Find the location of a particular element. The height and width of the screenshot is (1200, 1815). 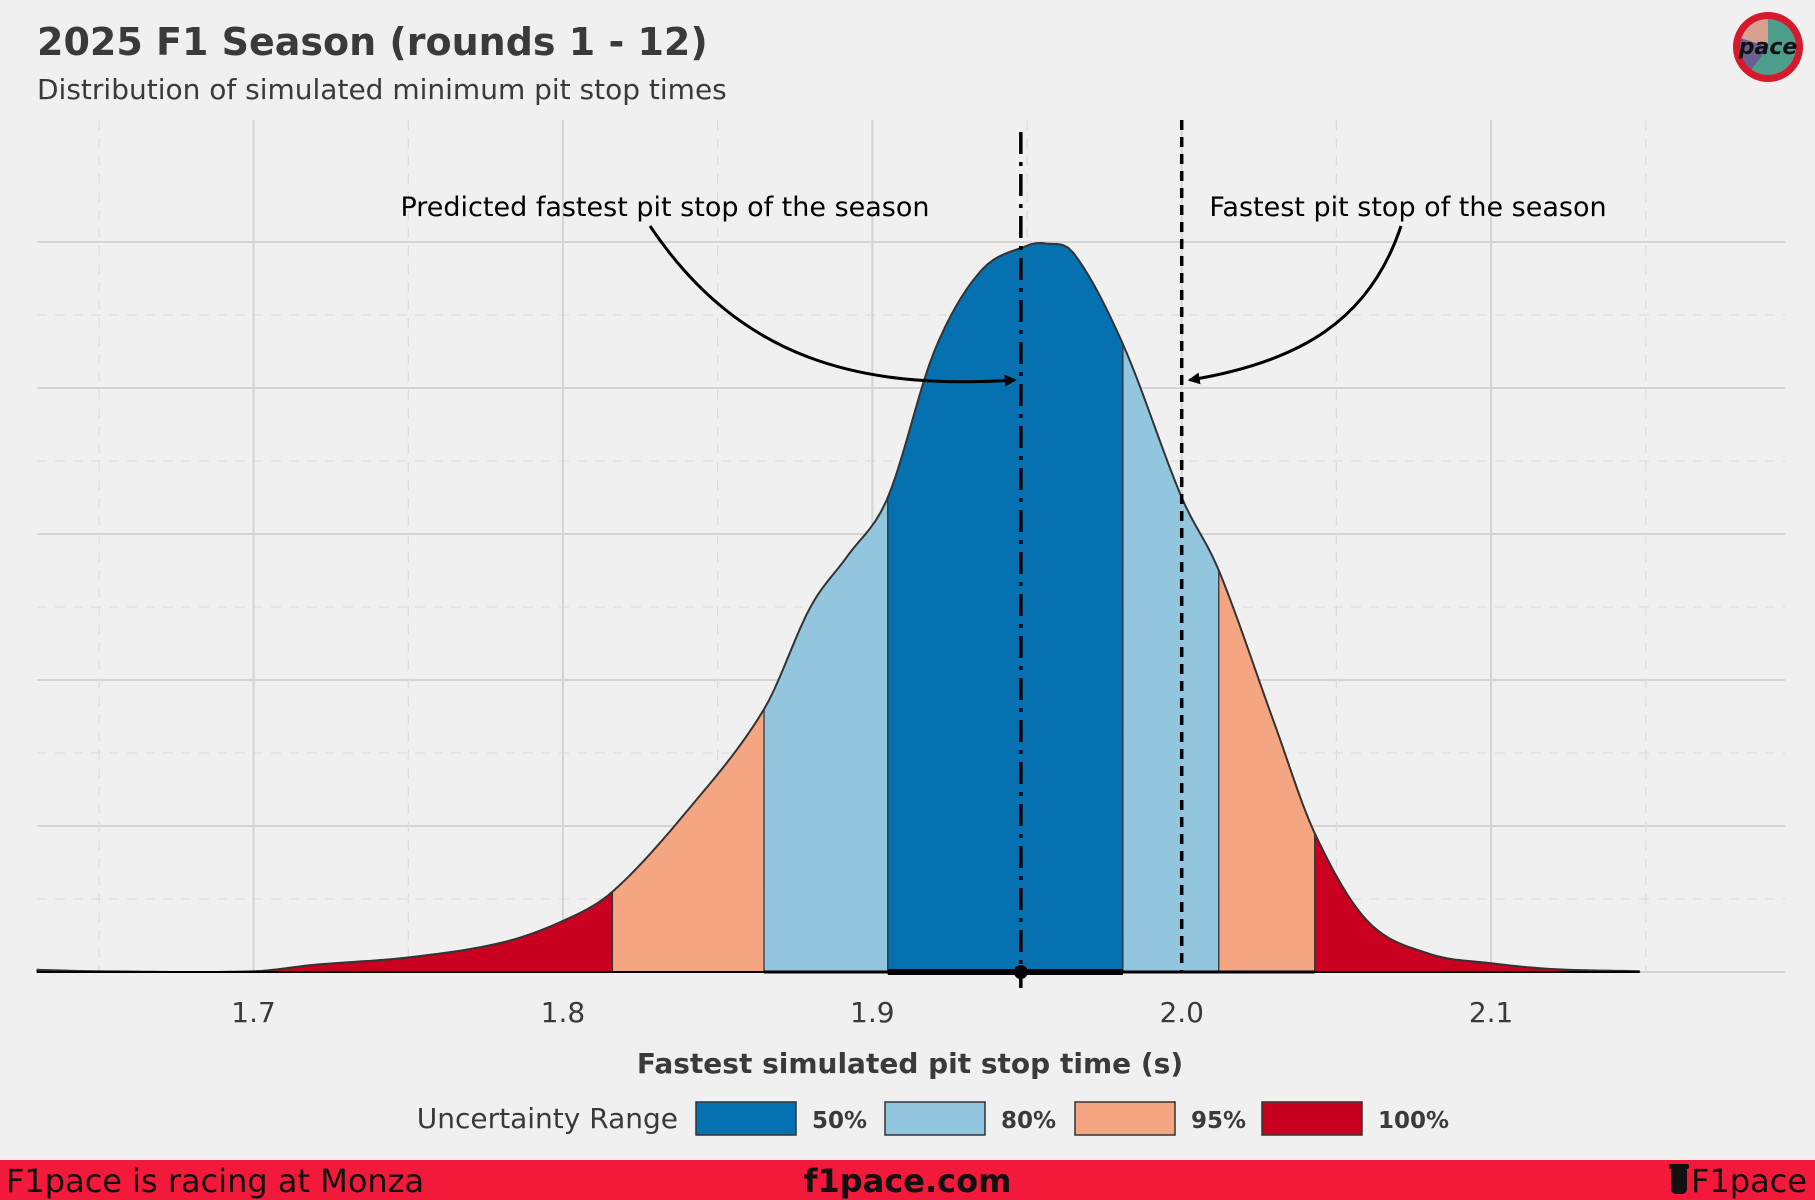

annotation-predicted: Predicted fastest pit stop of the season is located at coordinates (664, 207).